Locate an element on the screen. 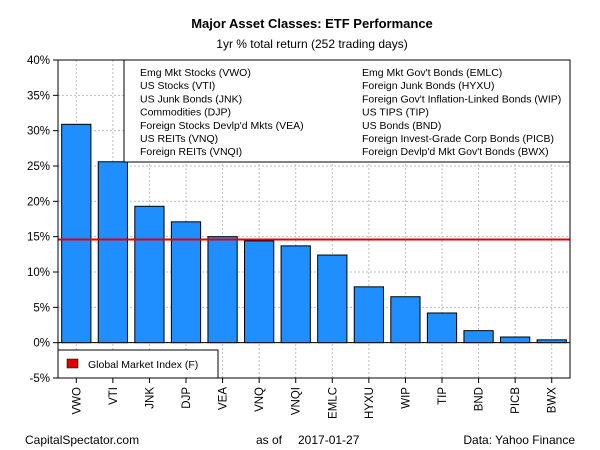 The image size is (600, 450). bar-bwx is located at coordinates (551, 341).